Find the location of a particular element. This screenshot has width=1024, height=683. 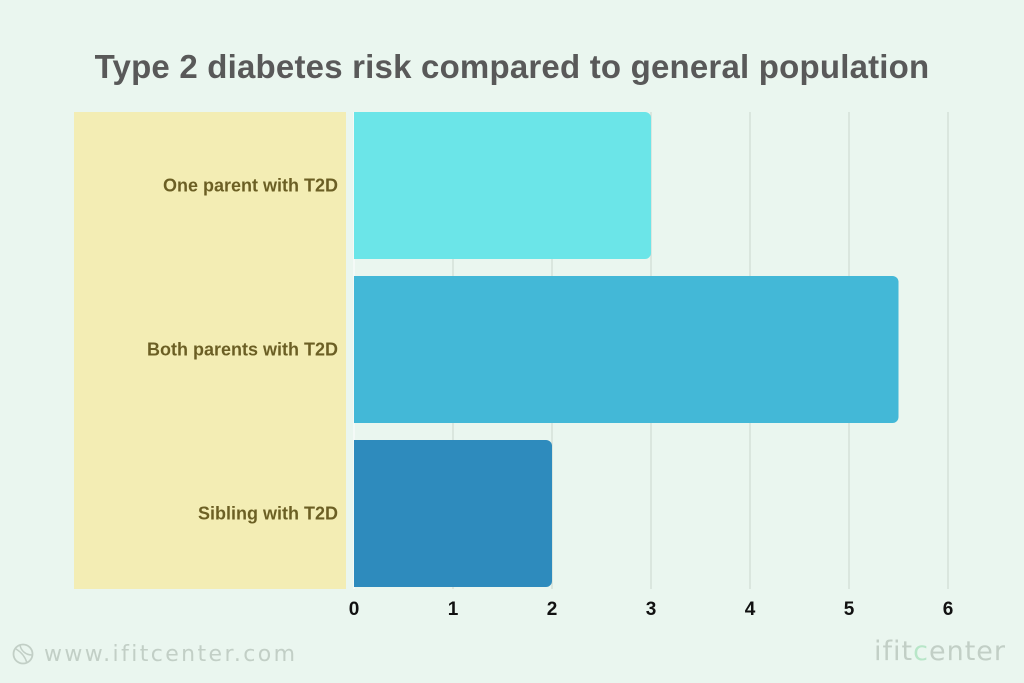

x-tick-label-1: 1 is located at coordinates (453, 609).